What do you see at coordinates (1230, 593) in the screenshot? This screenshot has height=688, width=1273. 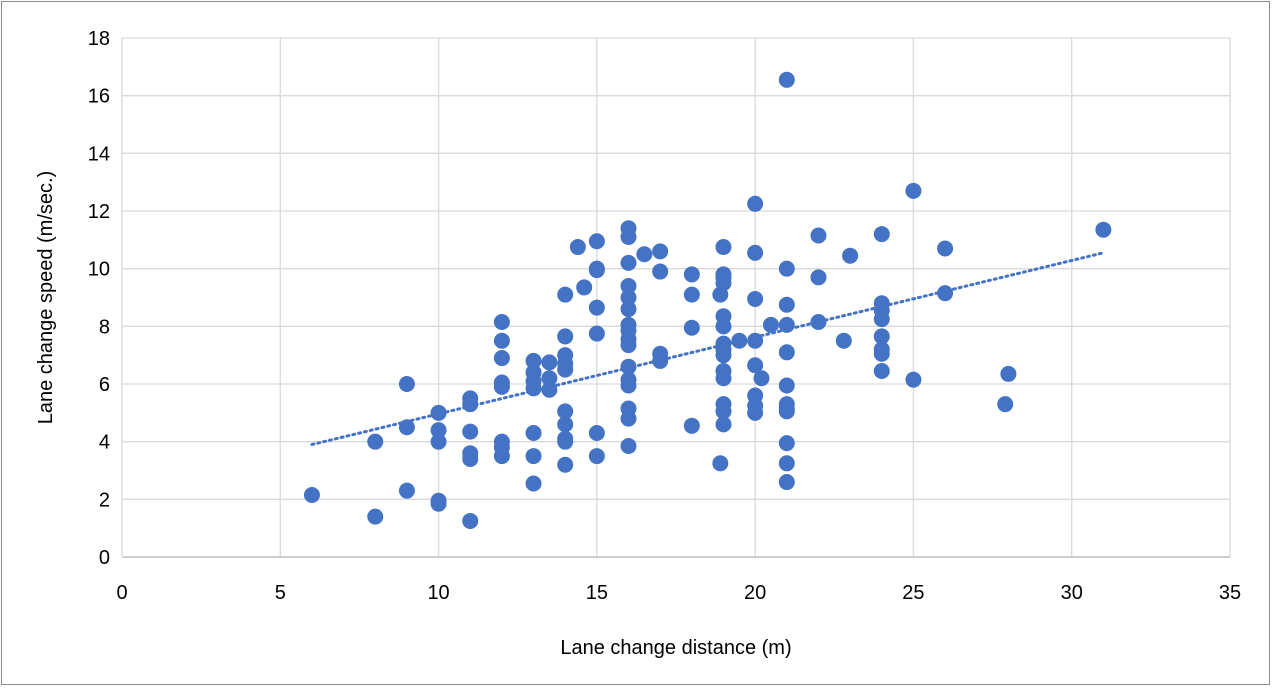 I see `x-tick-label: 35` at bounding box center [1230, 593].